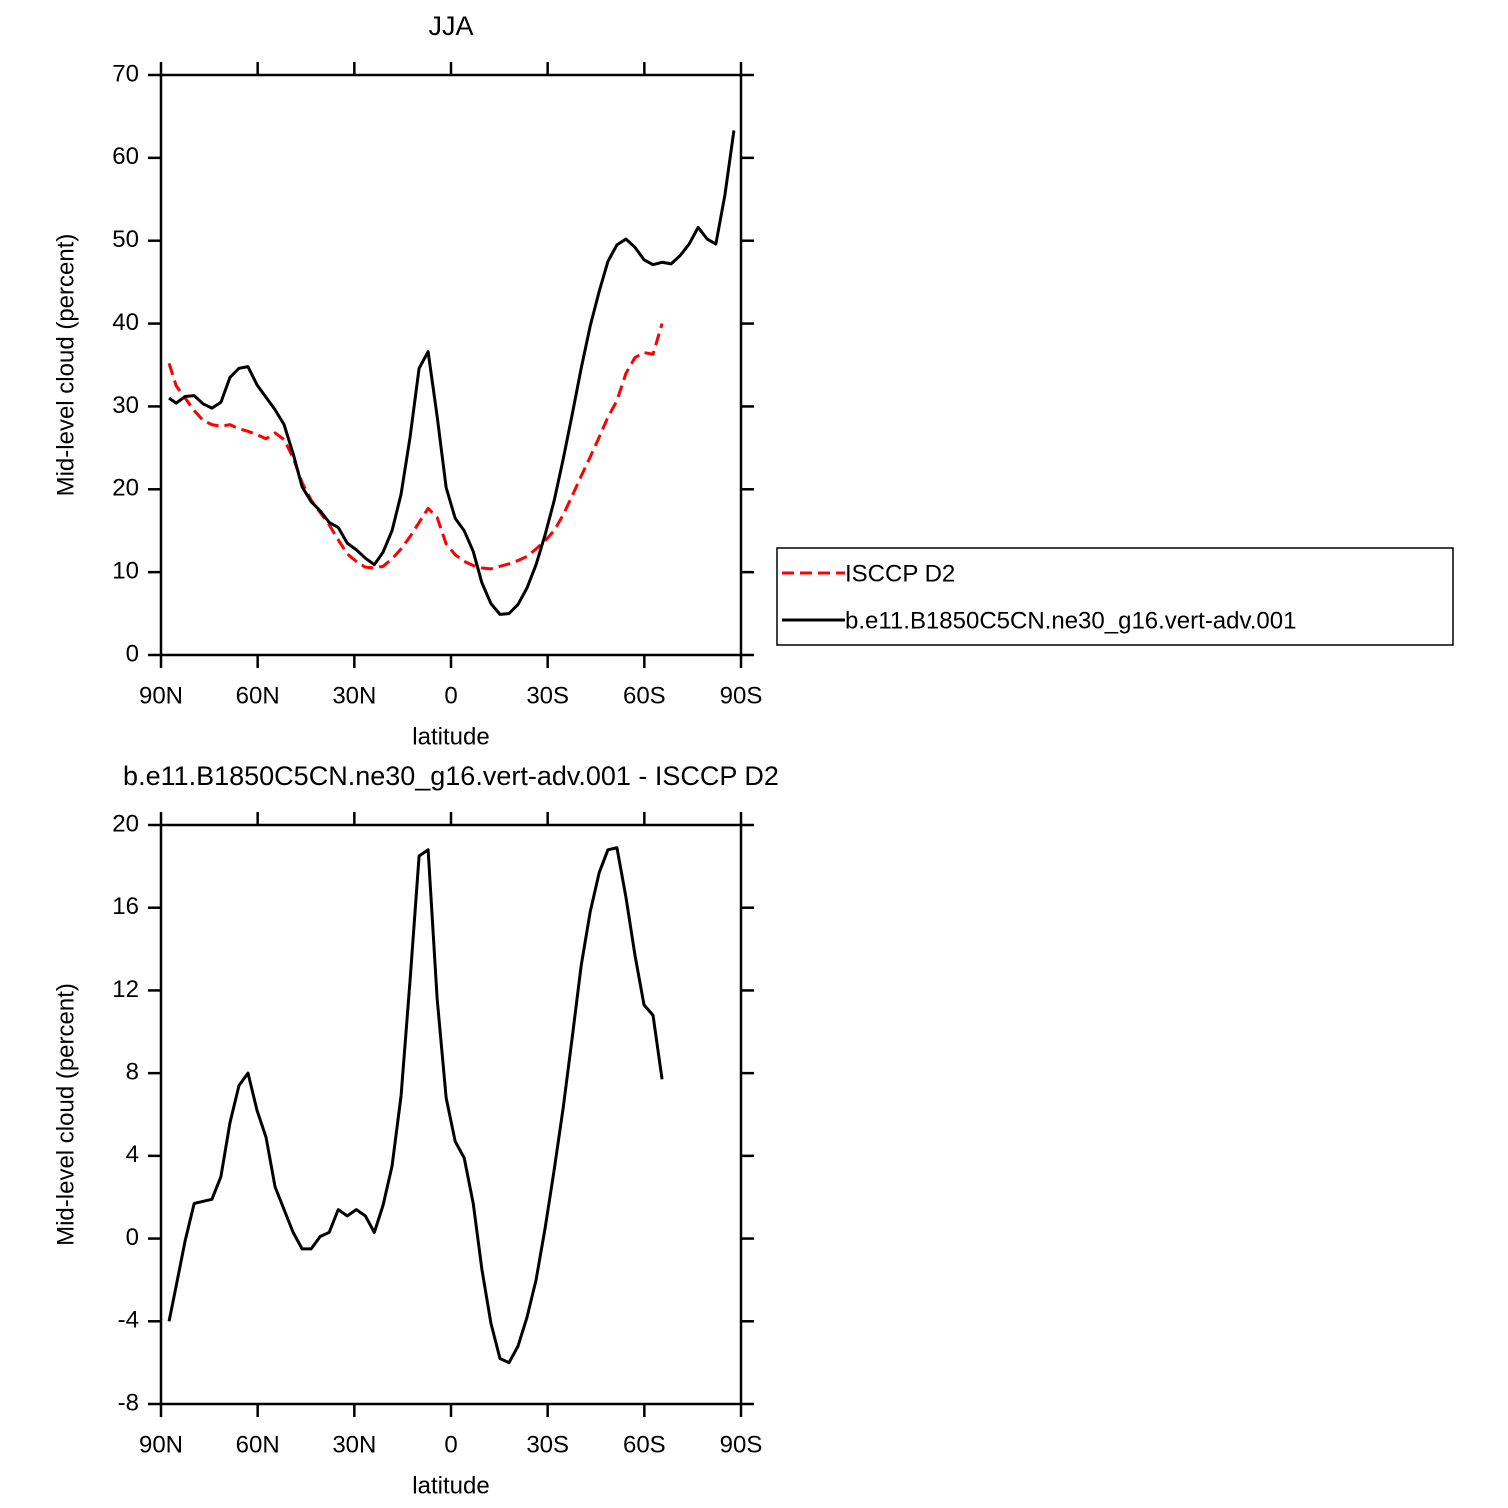 Image resolution: width=1508 pixels, height=1508 pixels. I want to click on y-tick-label: 50, so click(125, 239).